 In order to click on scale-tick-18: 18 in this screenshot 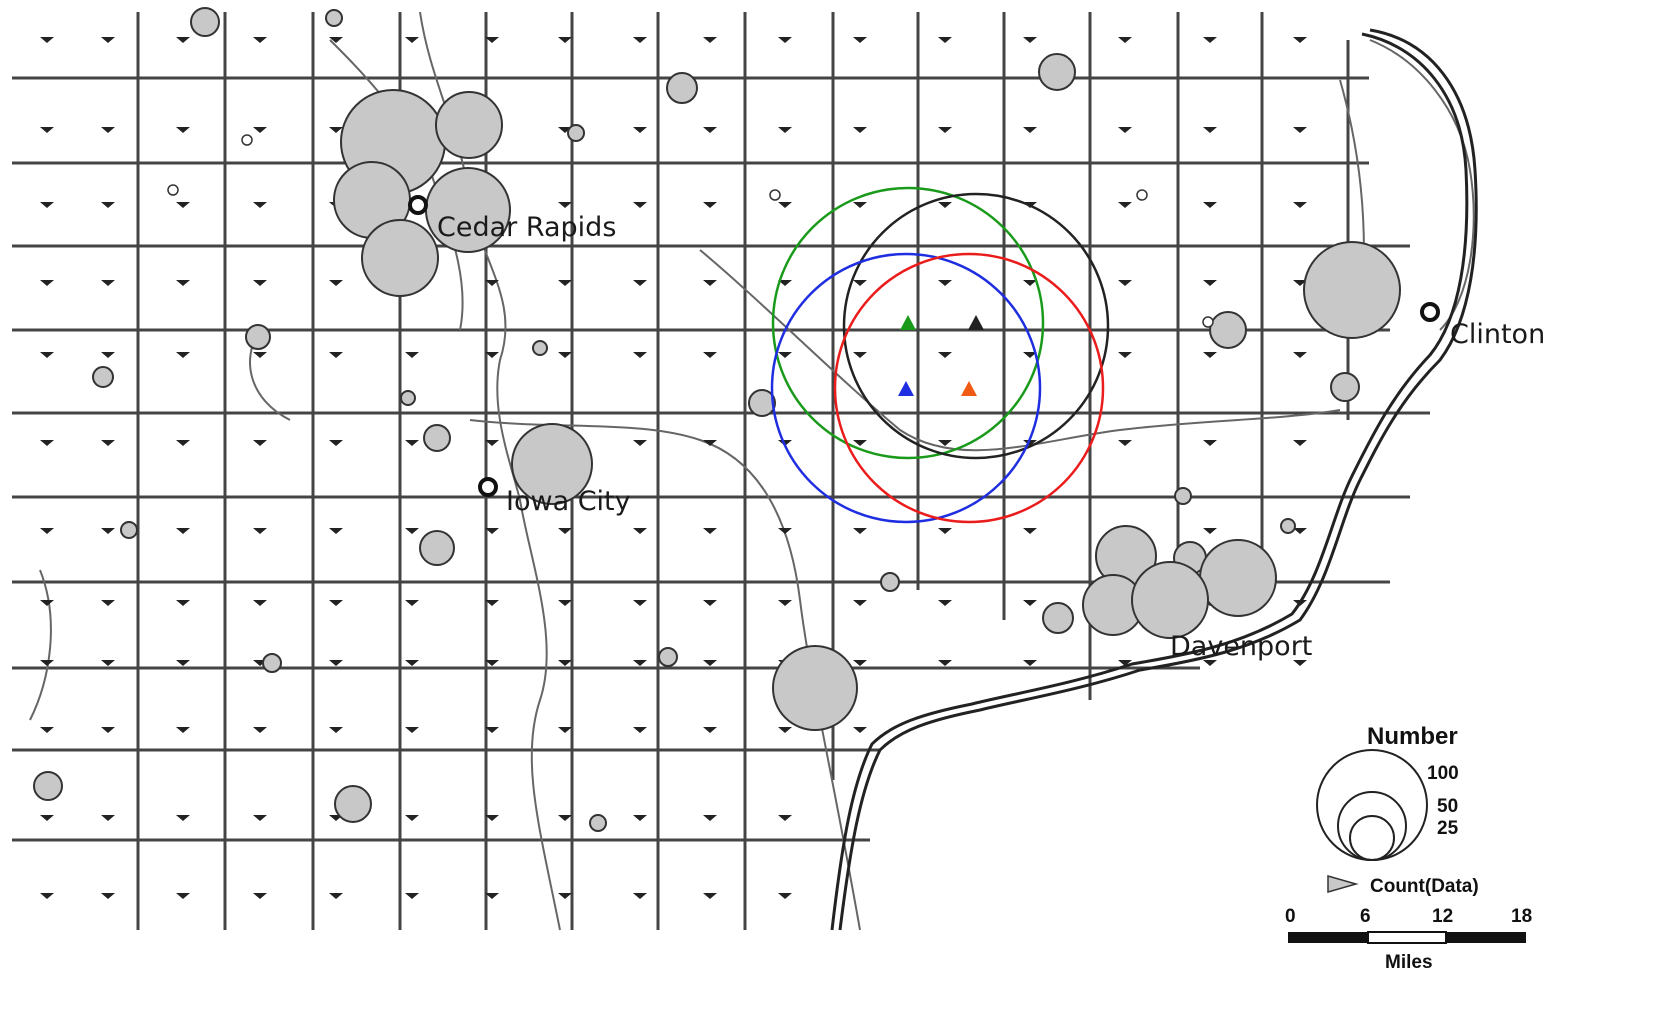, I will do `click(1521, 916)`.